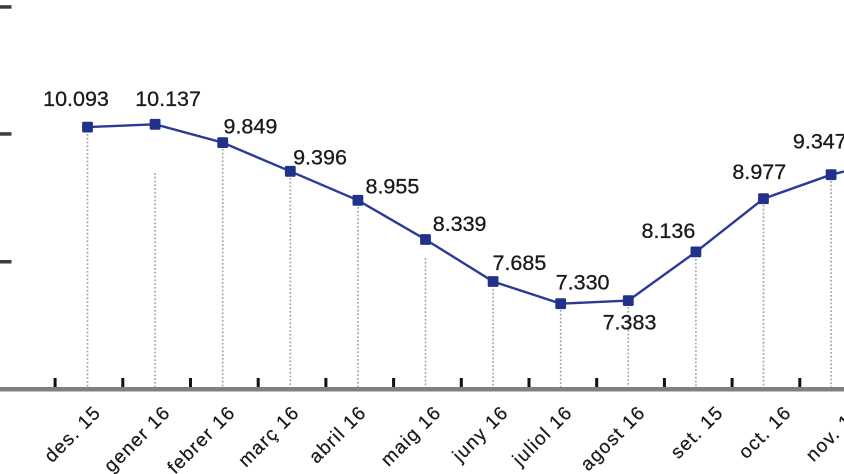 The height and width of the screenshot is (474, 844). Describe the element at coordinates (392, 187) in the screenshot. I see `svg-text: 8.955` at that location.